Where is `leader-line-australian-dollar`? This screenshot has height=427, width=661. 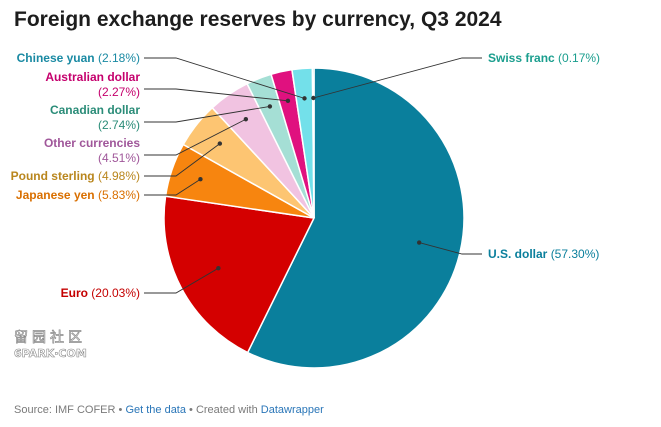
leader-line-australian-dollar is located at coordinates (216, 95).